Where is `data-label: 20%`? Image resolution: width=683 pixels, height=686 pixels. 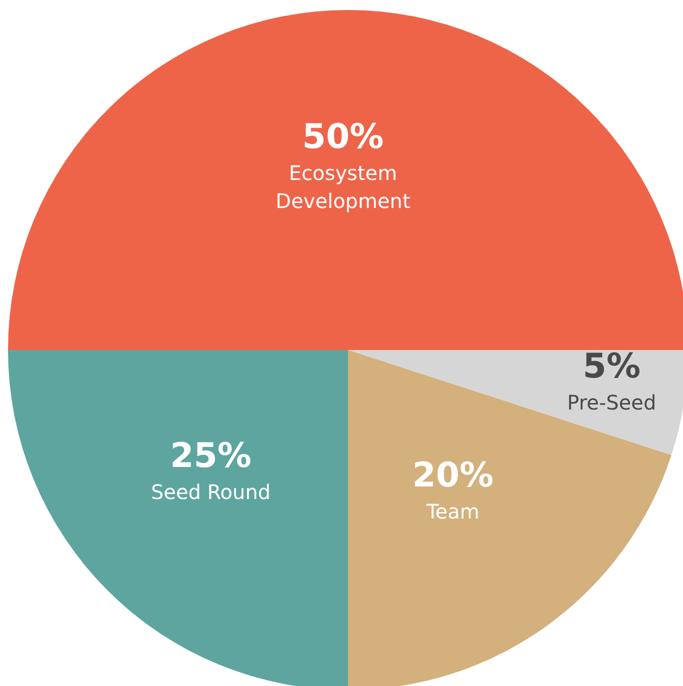
data-label: 20% is located at coordinates (453, 475).